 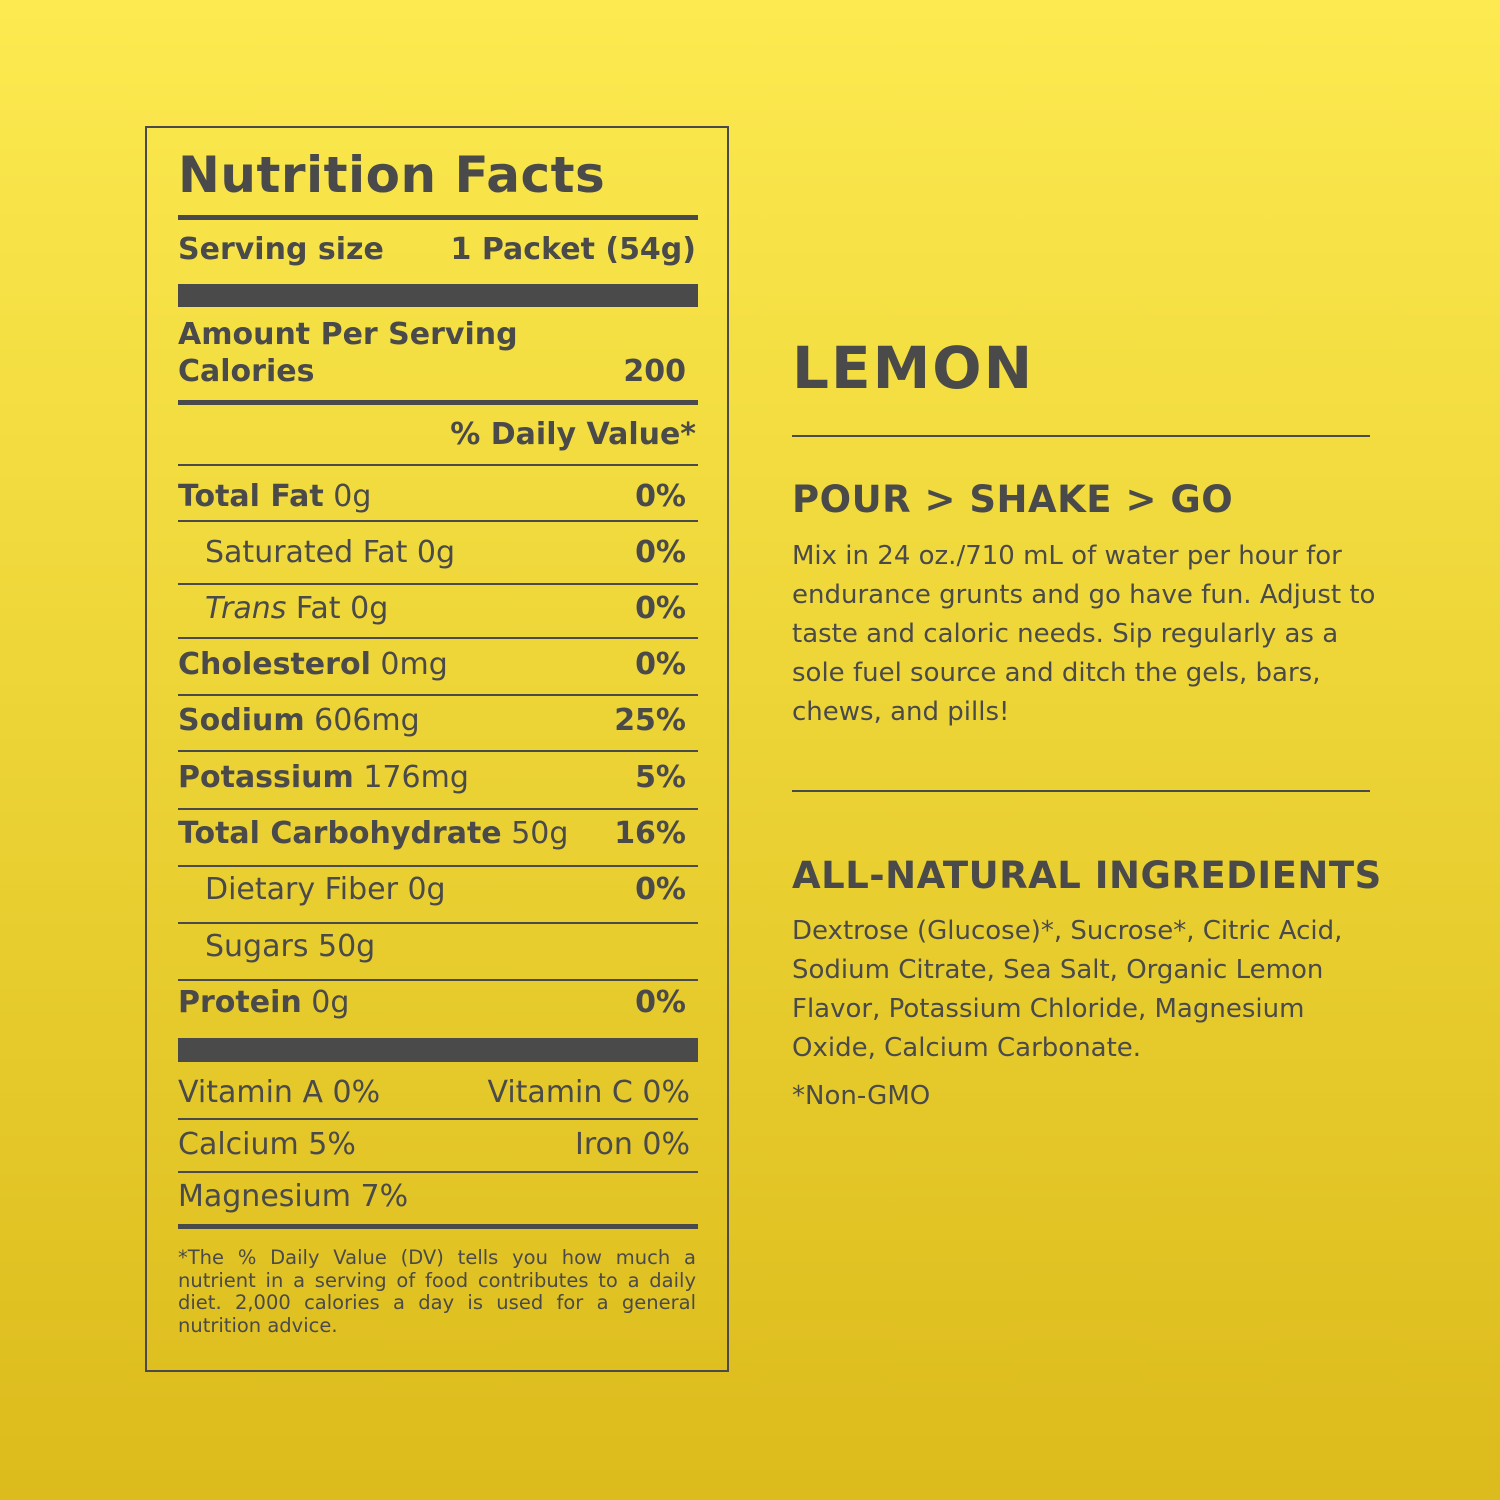 What do you see at coordinates (1087, 875) in the screenshot?
I see `ingredients-heading: ALL-NATURAL INGREDIENTS` at bounding box center [1087, 875].